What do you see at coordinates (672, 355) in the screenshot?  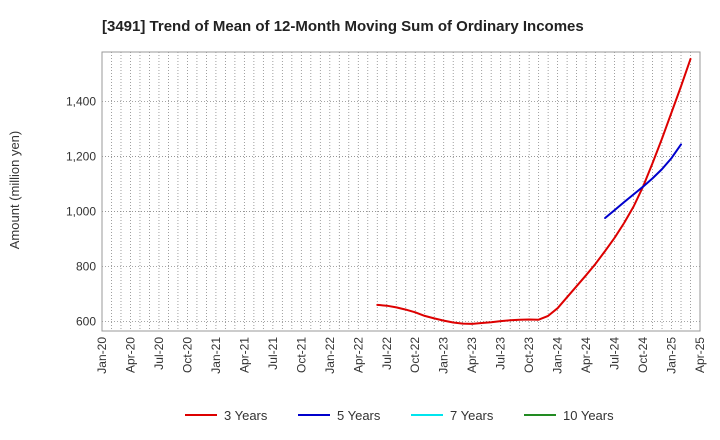 I see `x-tick-label: Jan-25` at bounding box center [672, 355].